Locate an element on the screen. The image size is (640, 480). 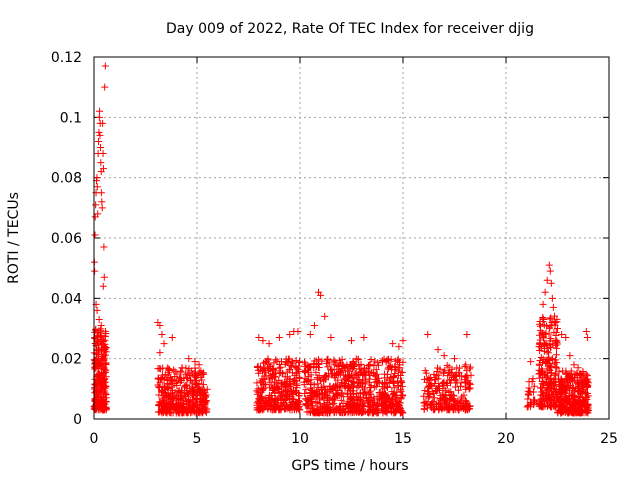
x-tick-label: 20 is located at coordinates (506, 439).